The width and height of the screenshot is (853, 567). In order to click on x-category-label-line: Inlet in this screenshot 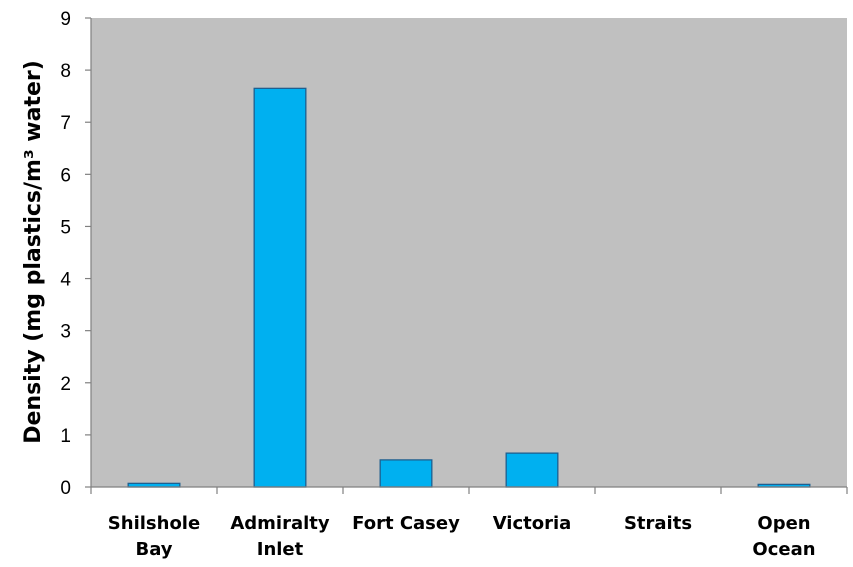, I will do `click(280, 549)`.